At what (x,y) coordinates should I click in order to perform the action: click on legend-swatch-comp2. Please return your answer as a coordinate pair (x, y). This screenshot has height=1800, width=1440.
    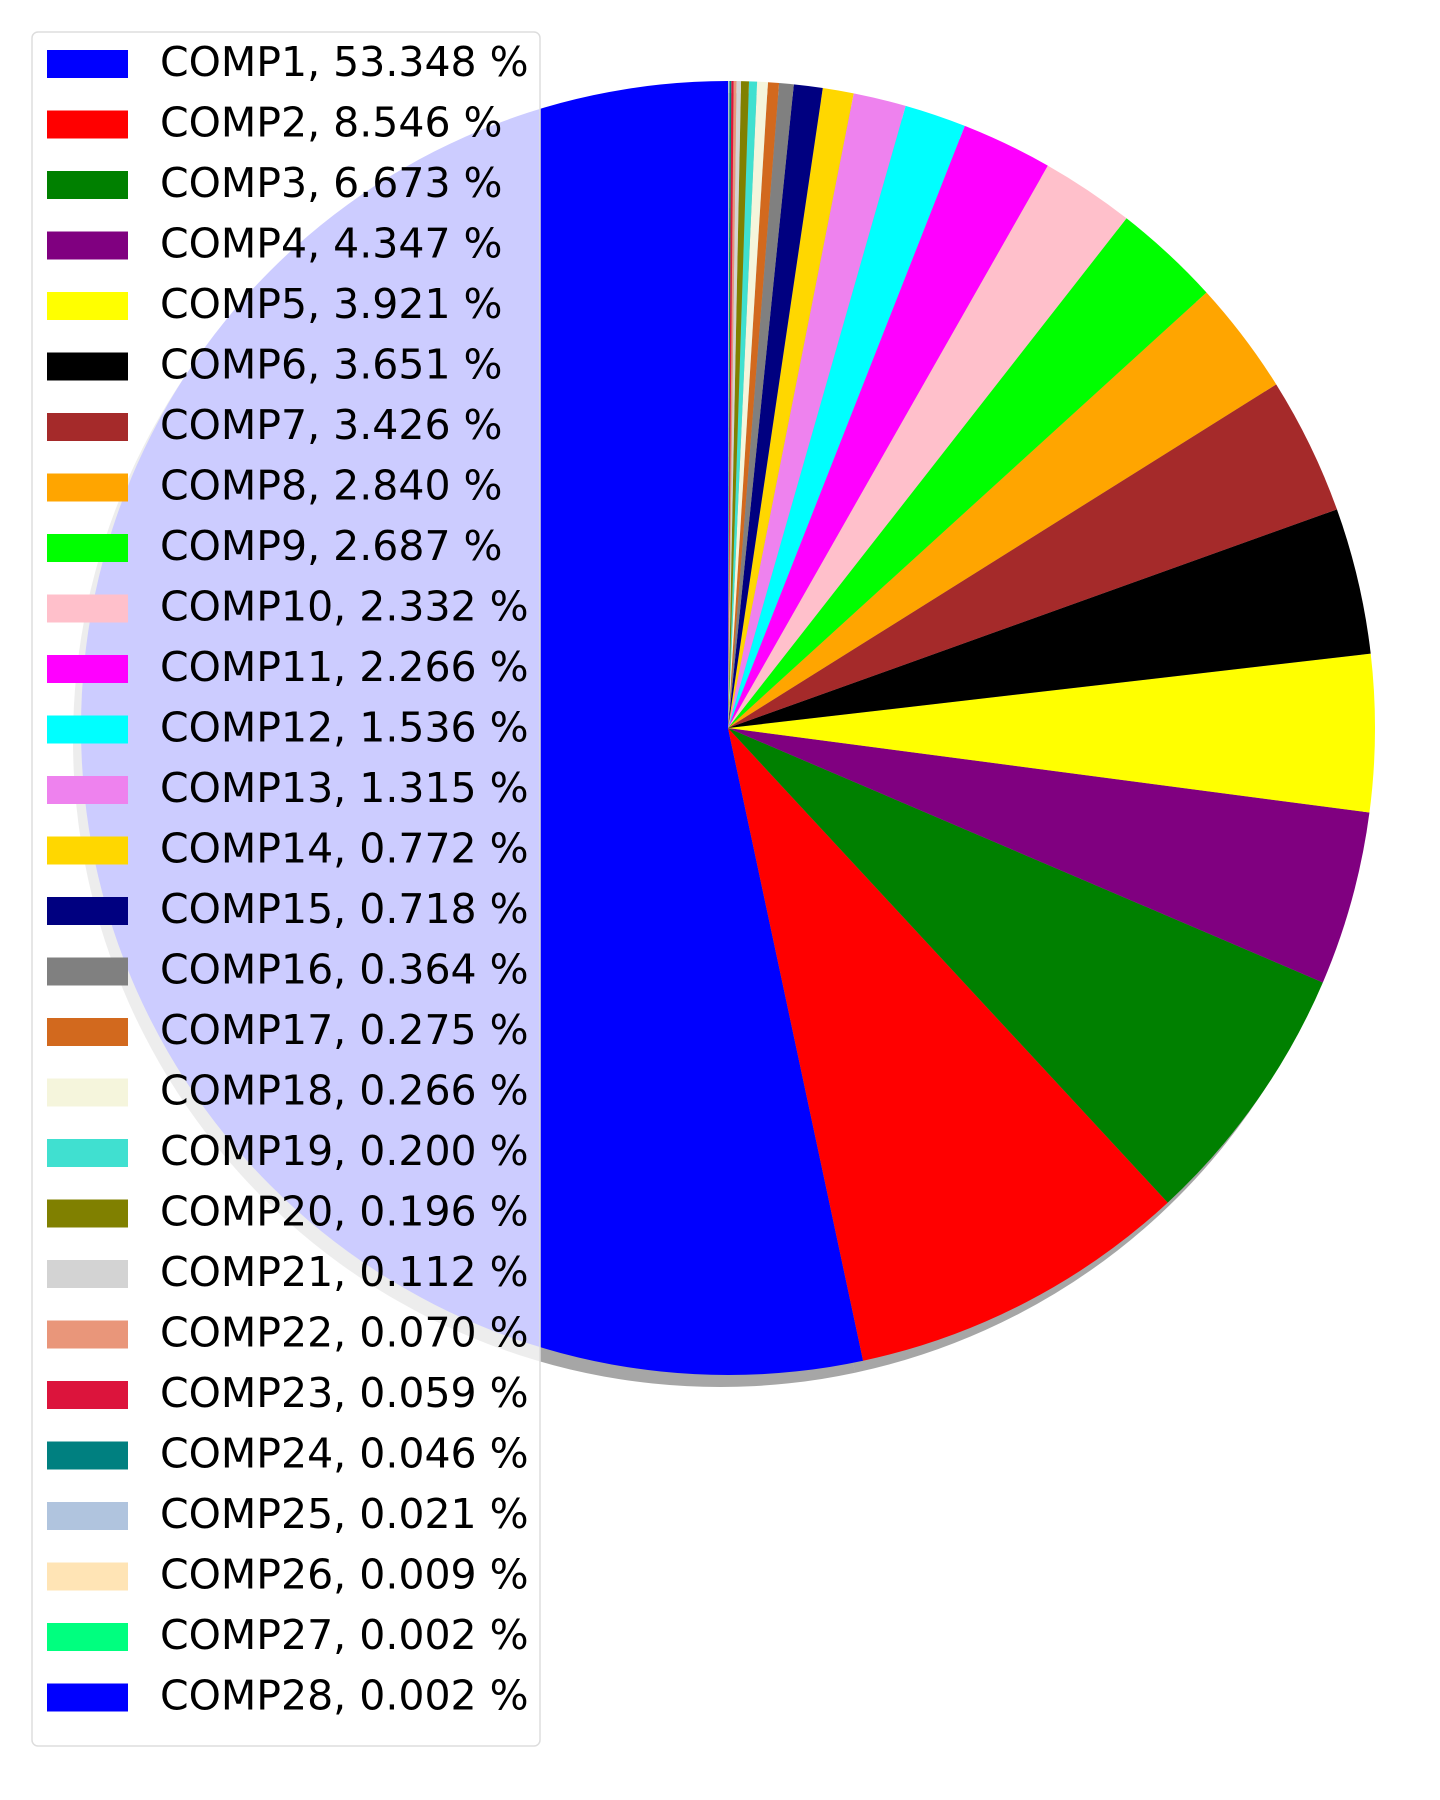
    Looking at the image, I should click on (87, 124).